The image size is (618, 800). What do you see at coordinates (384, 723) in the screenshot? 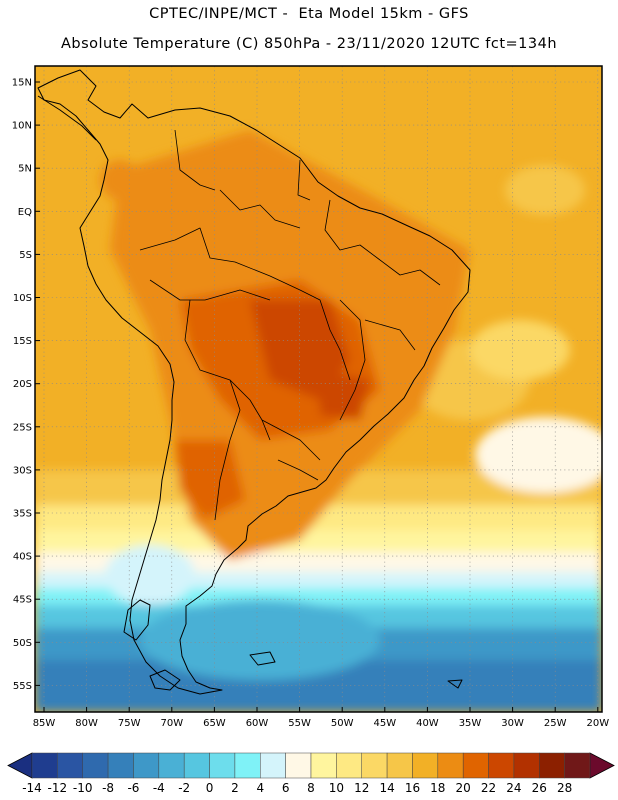
I see `lon-tick-label: 45W` at bounding box center [384, 723].